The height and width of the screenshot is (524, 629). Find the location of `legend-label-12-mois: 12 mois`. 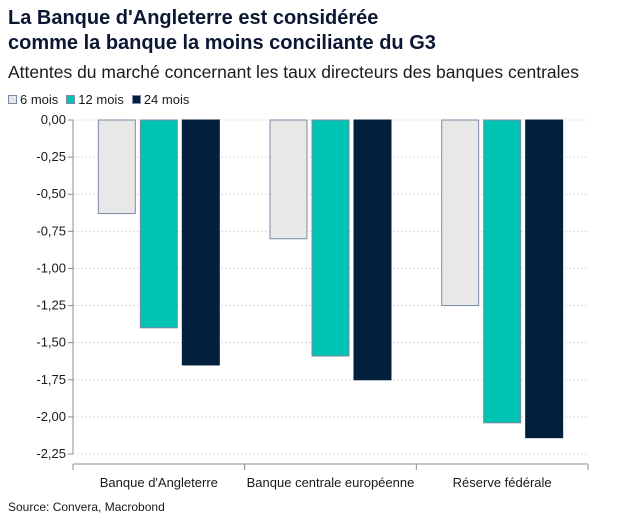

legend-label-12-mois: 12 mois is located at coordinates (101, 99).